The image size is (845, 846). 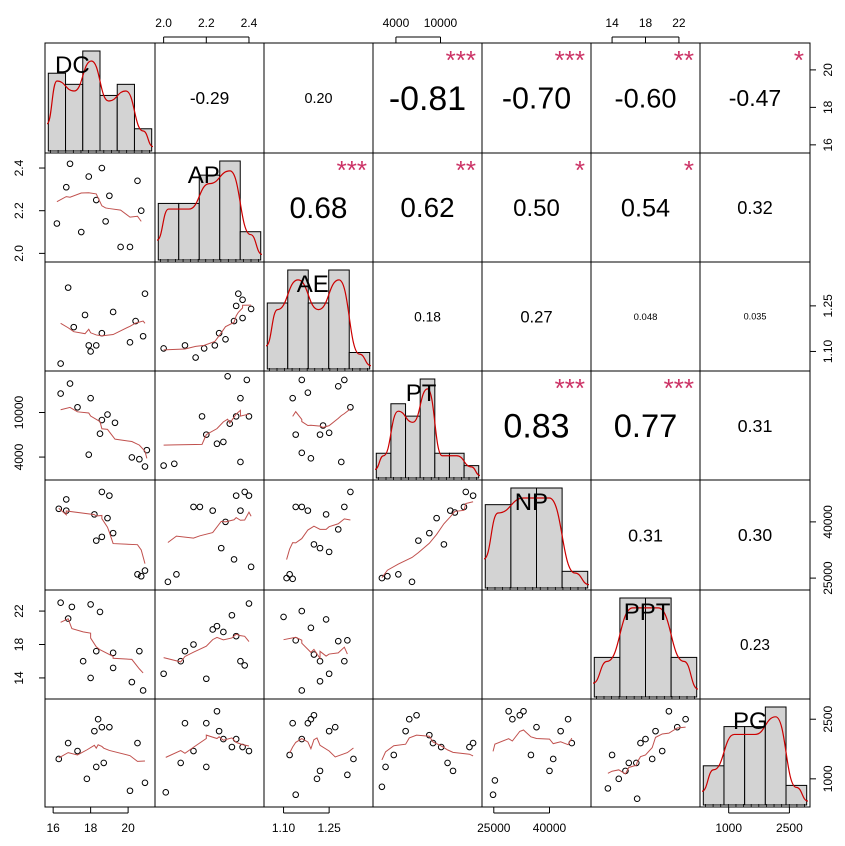 What do you see at coordinates (19, 253) in the screenshot?
I see `left-axis-tick-label: 2.0` at bounding box center [19, 253].